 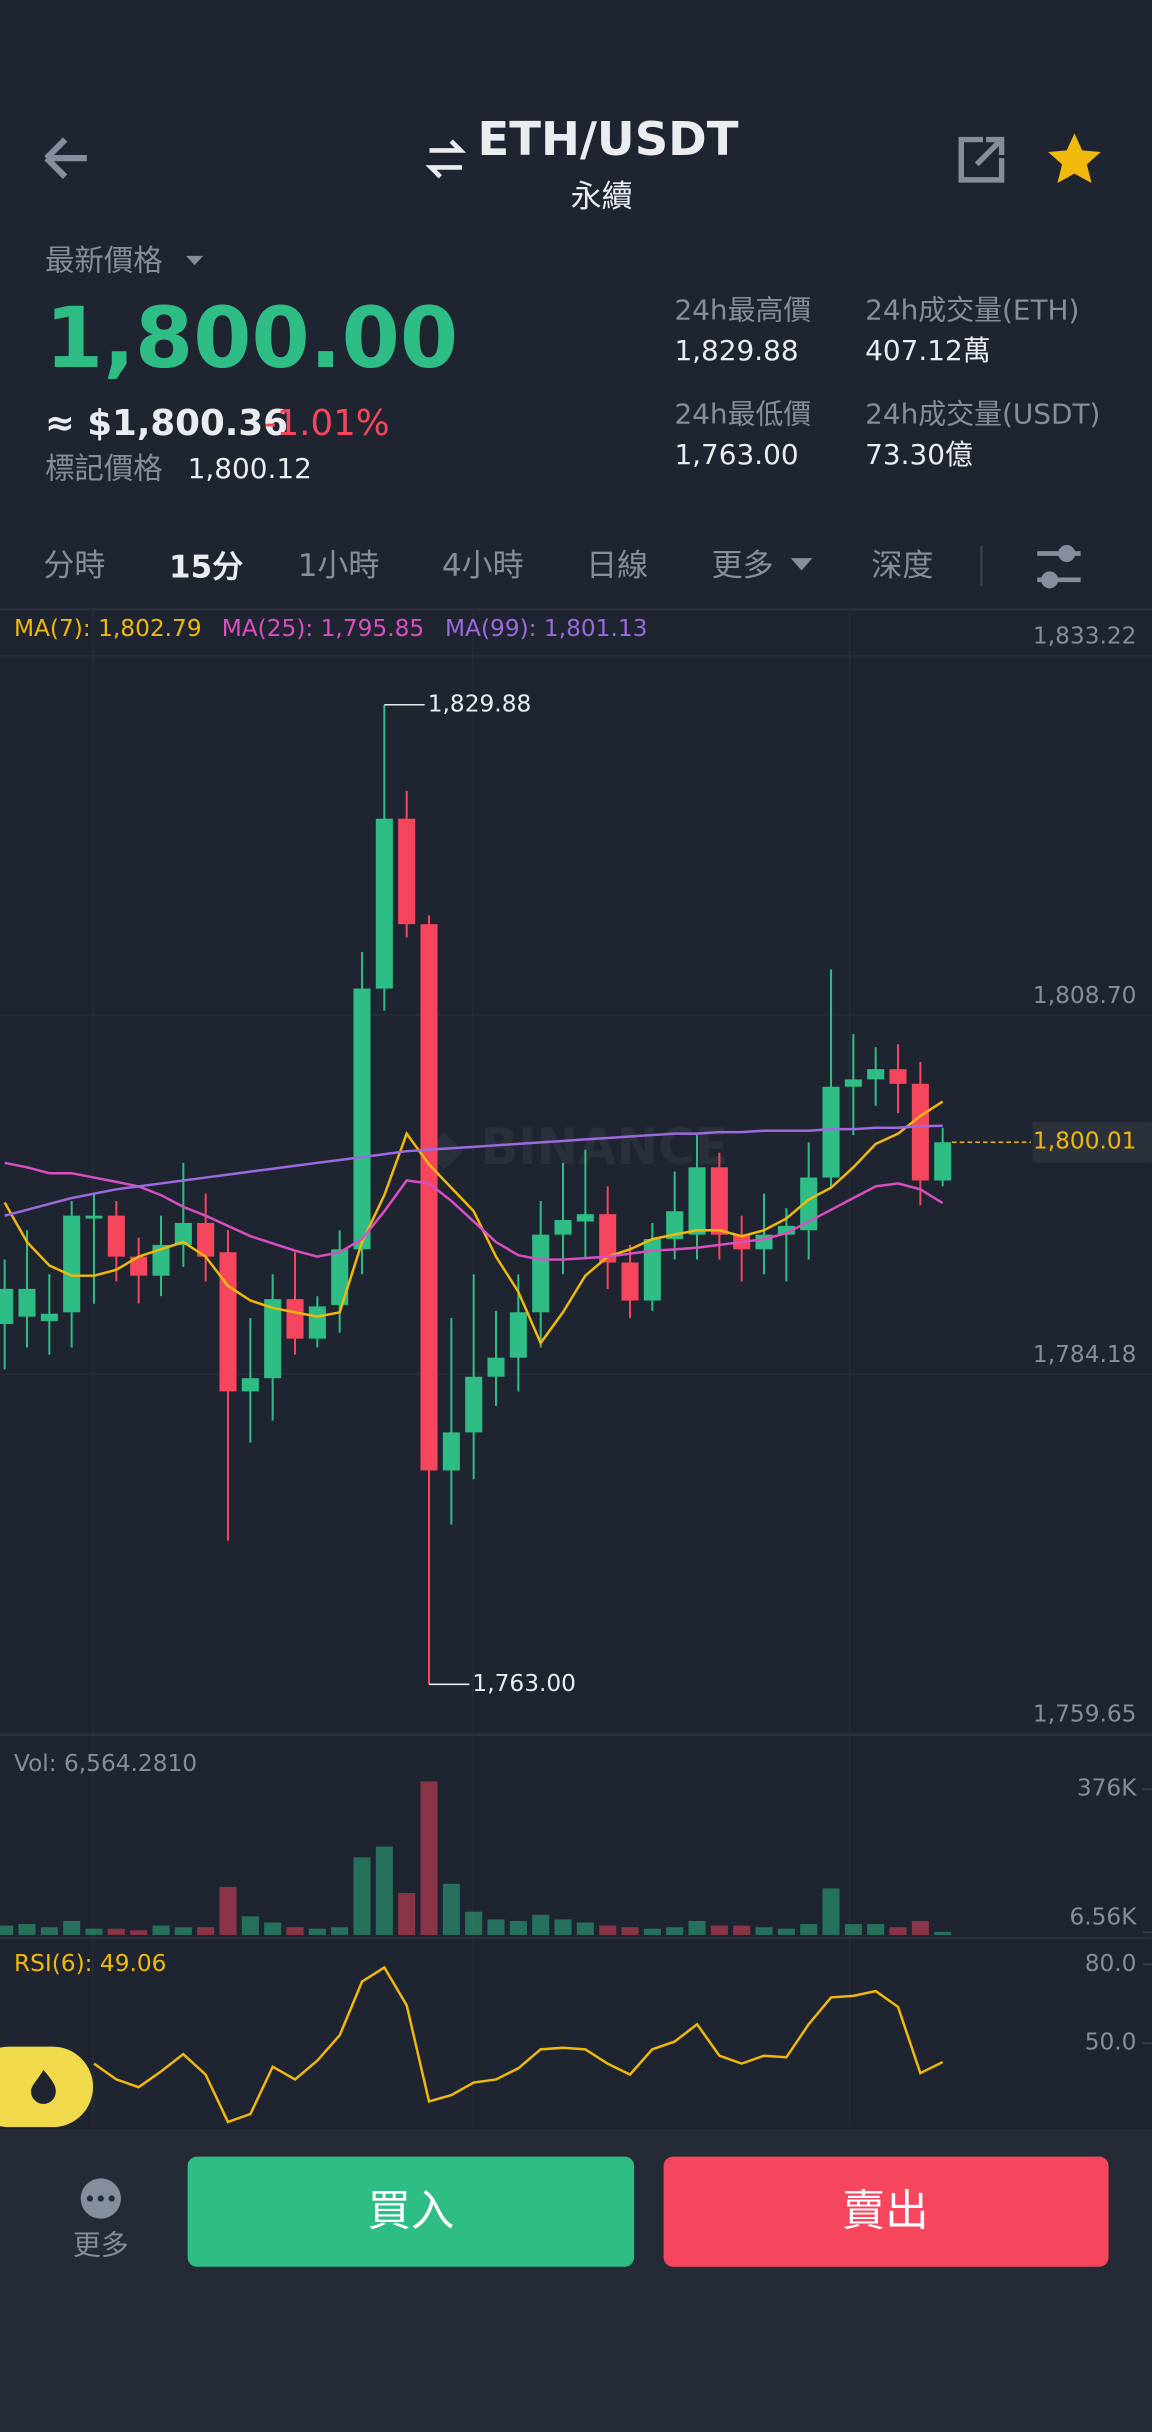 What do you see at coordinates (902, 566) in the screenshot?
I see `tab: 深度` at bounding box center [902, 566].